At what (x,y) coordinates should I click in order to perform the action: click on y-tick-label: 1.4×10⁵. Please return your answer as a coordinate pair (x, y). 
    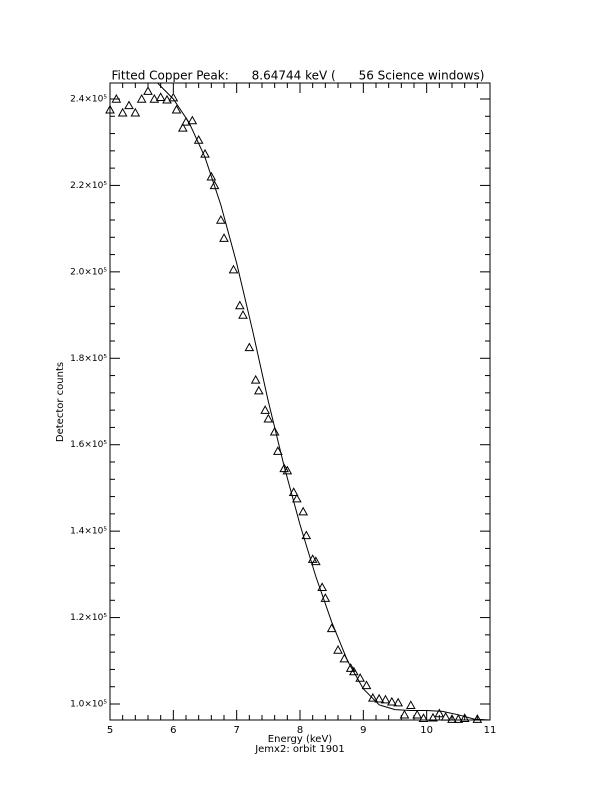
    Looking at the image, I should click on (88, 532).